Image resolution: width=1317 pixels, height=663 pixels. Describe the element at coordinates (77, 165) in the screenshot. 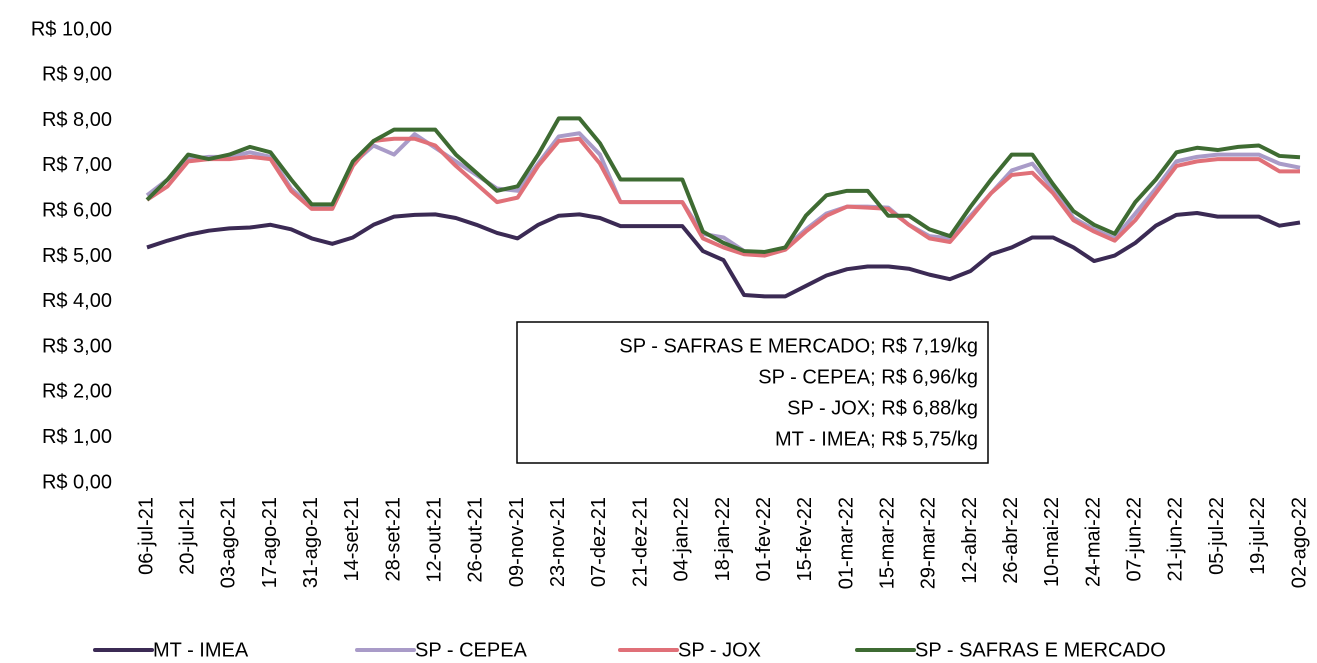

I see `y-tick-label: R$ 7,00` at that location.